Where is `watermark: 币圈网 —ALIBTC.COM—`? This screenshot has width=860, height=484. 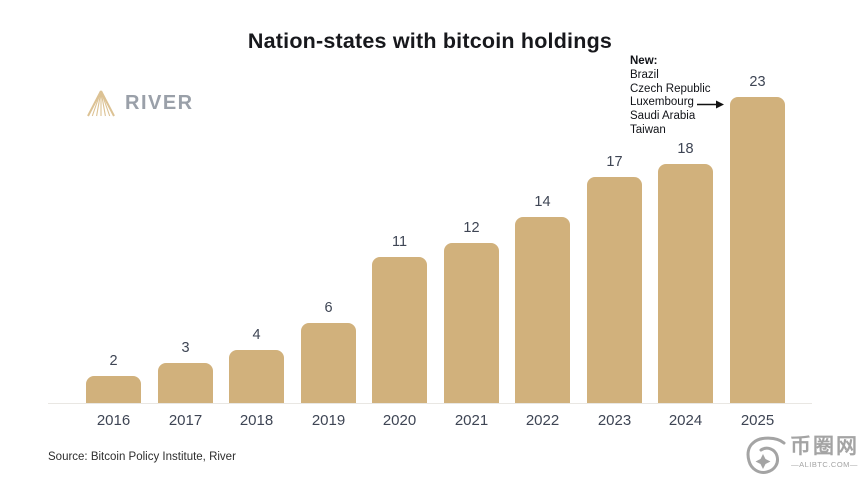
watermark: 币圈网 —ALIBTC.COM— is located at coordinates (801, 456).